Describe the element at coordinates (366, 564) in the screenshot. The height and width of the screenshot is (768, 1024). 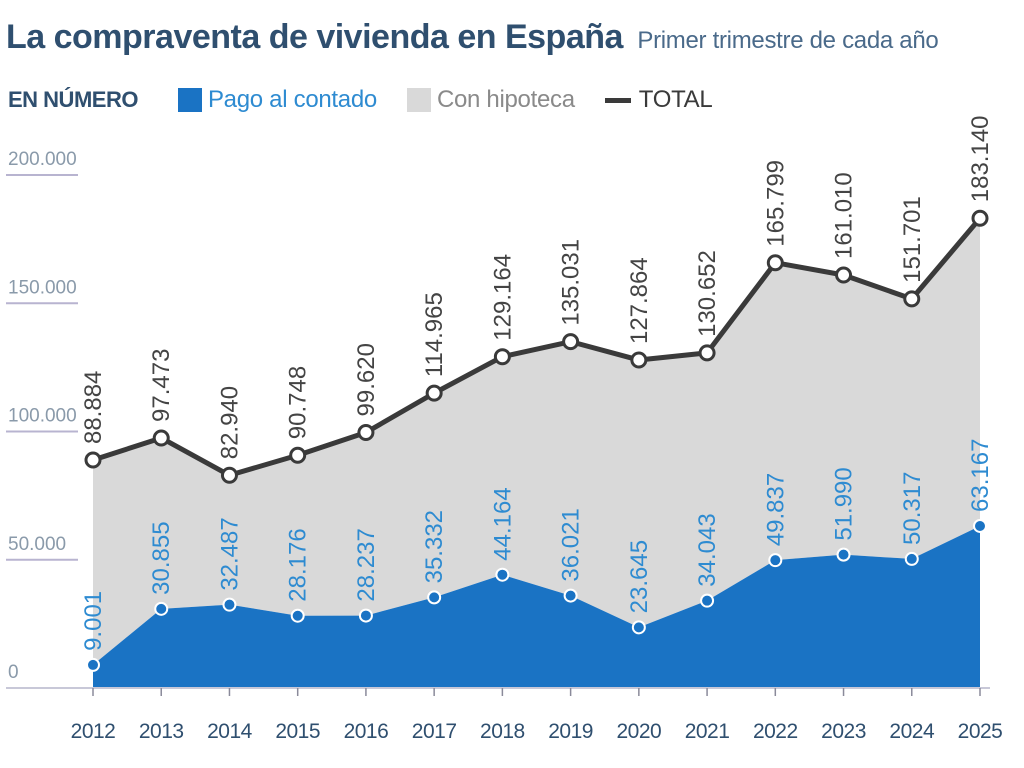
I see `cash-data-label: 28.237` at that location.